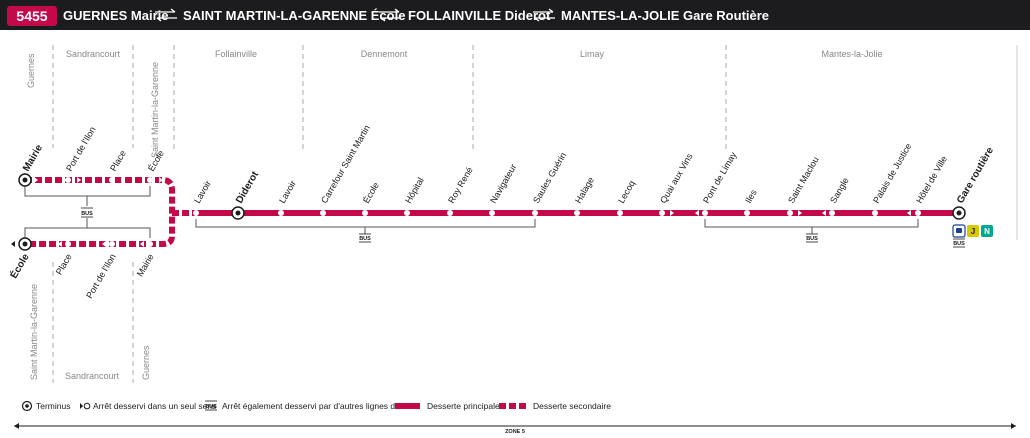 The height and width of the screenshot is (438, 1030). Describe the element at coordinates (931, 179) in the screenshot. I see `stop-label-hotel-de-ville: Hôtel de Ville` at that location.